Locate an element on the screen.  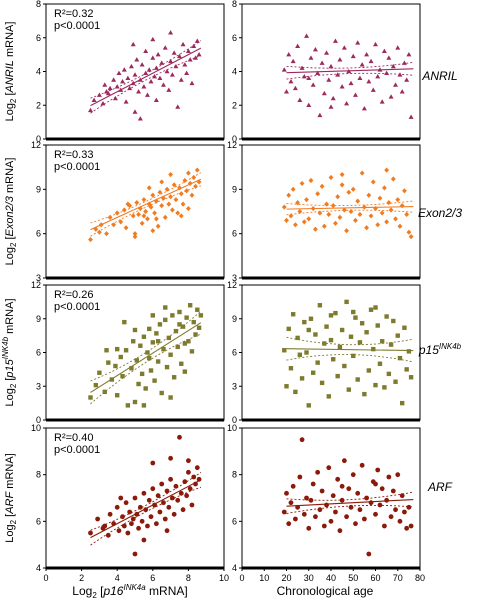
row-label-exon23: Exon2/3 is located at coordinates (440, 213).